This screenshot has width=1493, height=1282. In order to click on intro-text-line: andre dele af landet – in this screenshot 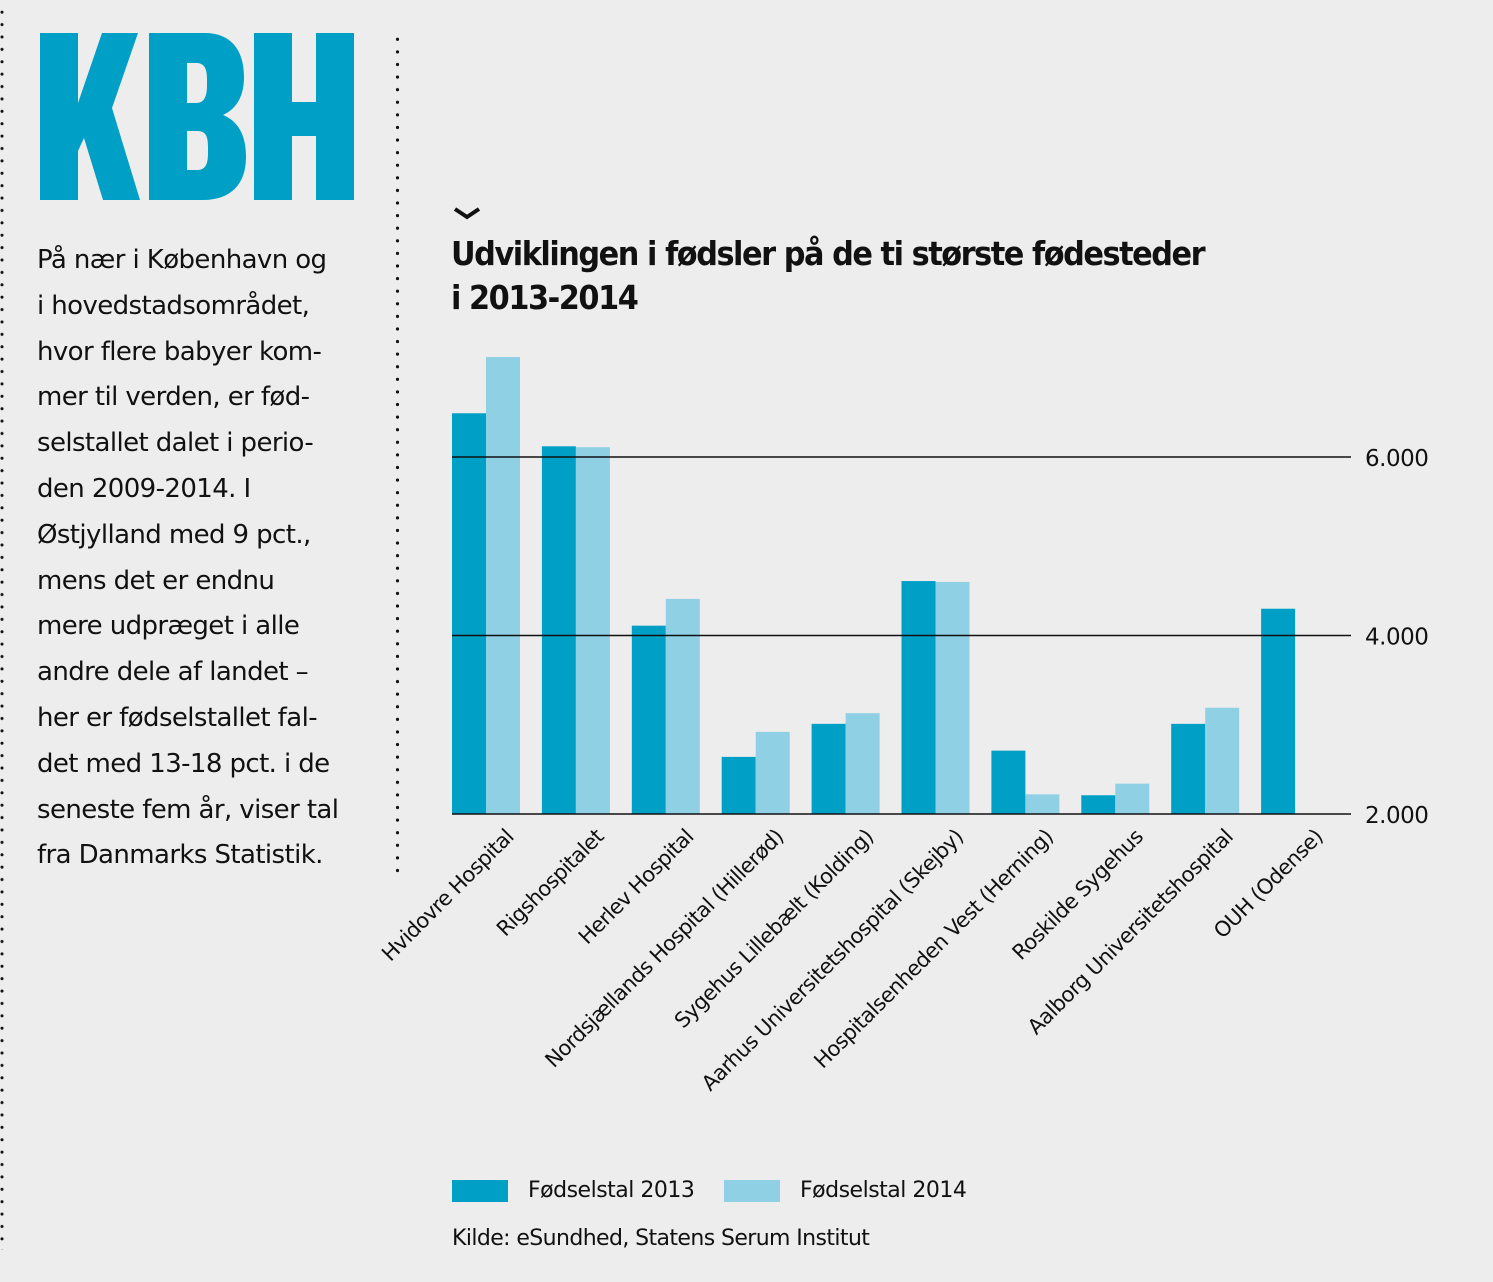, I will do `click(173, 672)`.